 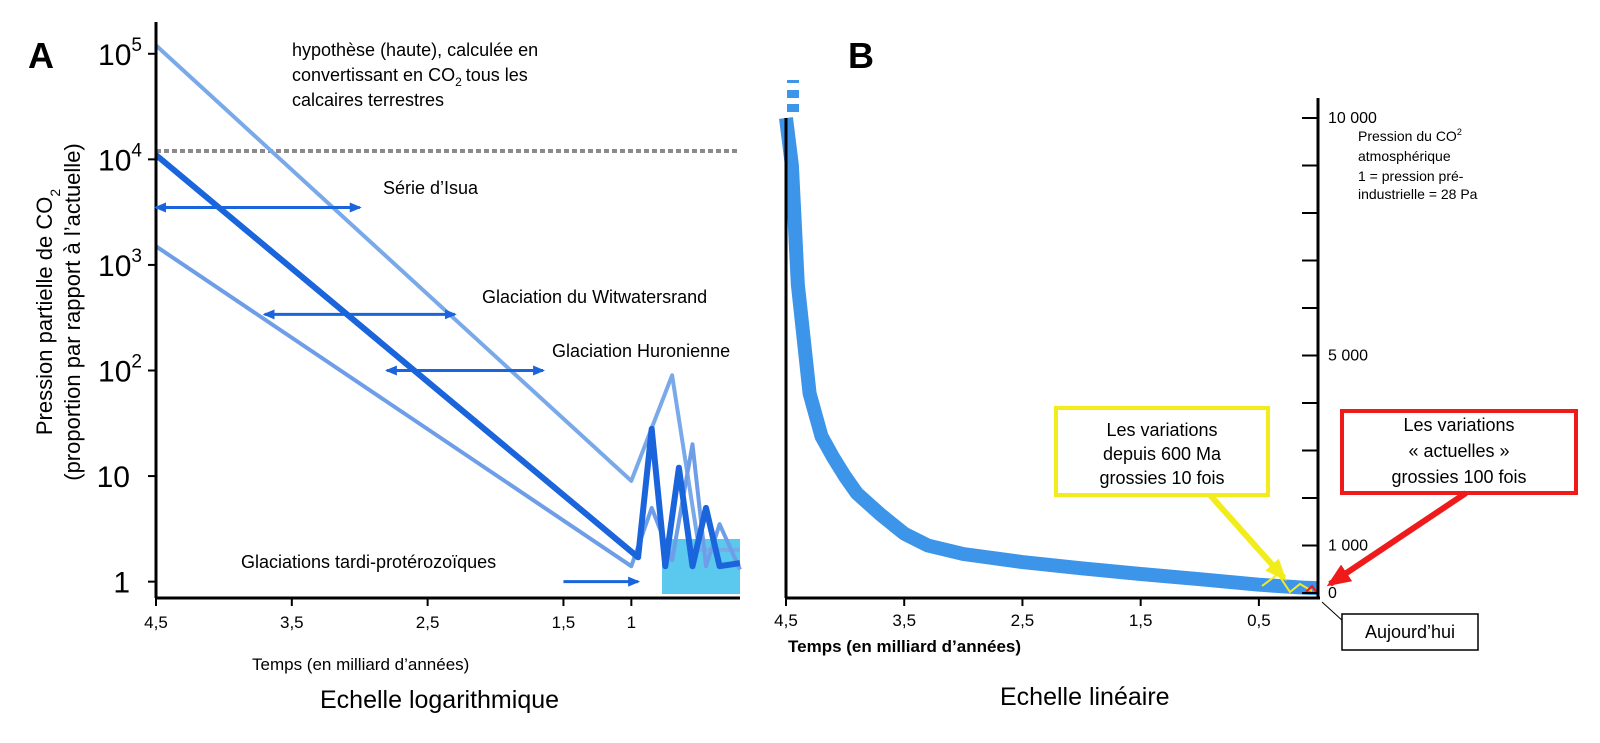 I want to click on panel-b-y-tick-0: 0, so click(x=1319, y=593).